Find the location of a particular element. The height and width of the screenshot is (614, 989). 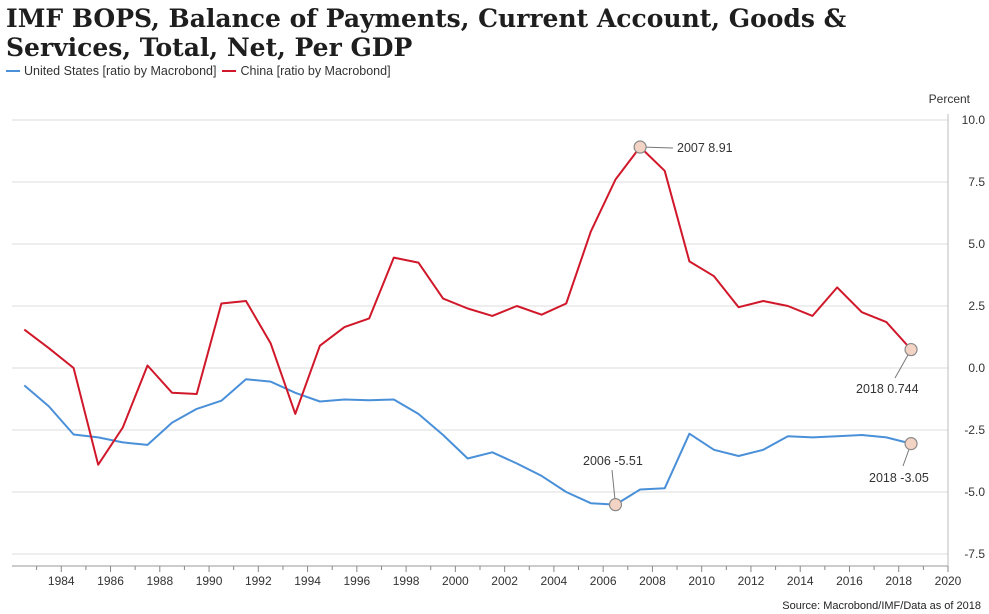

x-tick-label: 1998 is located at coordinates (406, 581).